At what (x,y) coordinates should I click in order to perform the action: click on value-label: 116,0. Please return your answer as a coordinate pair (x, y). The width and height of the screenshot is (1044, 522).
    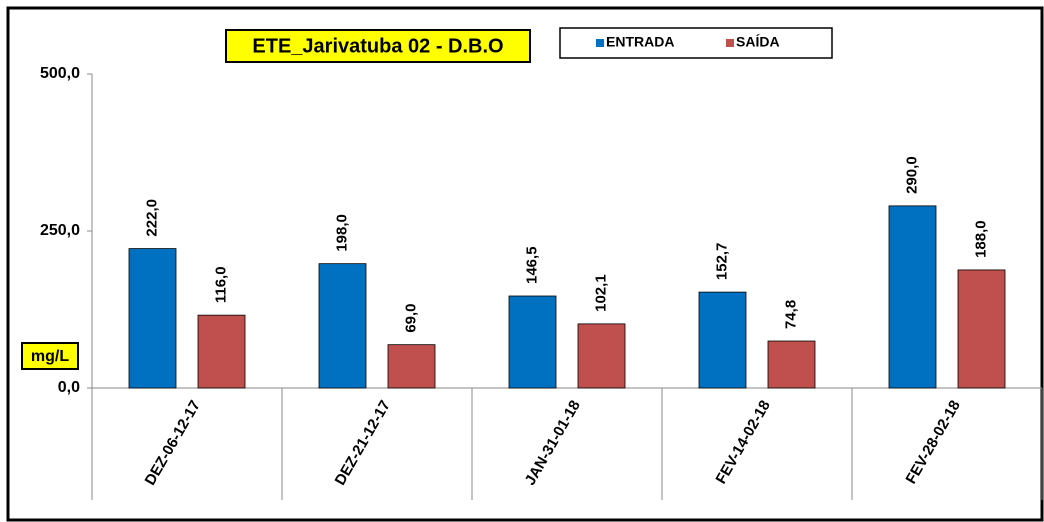
    Looking at the image, I should click on (220, 284).